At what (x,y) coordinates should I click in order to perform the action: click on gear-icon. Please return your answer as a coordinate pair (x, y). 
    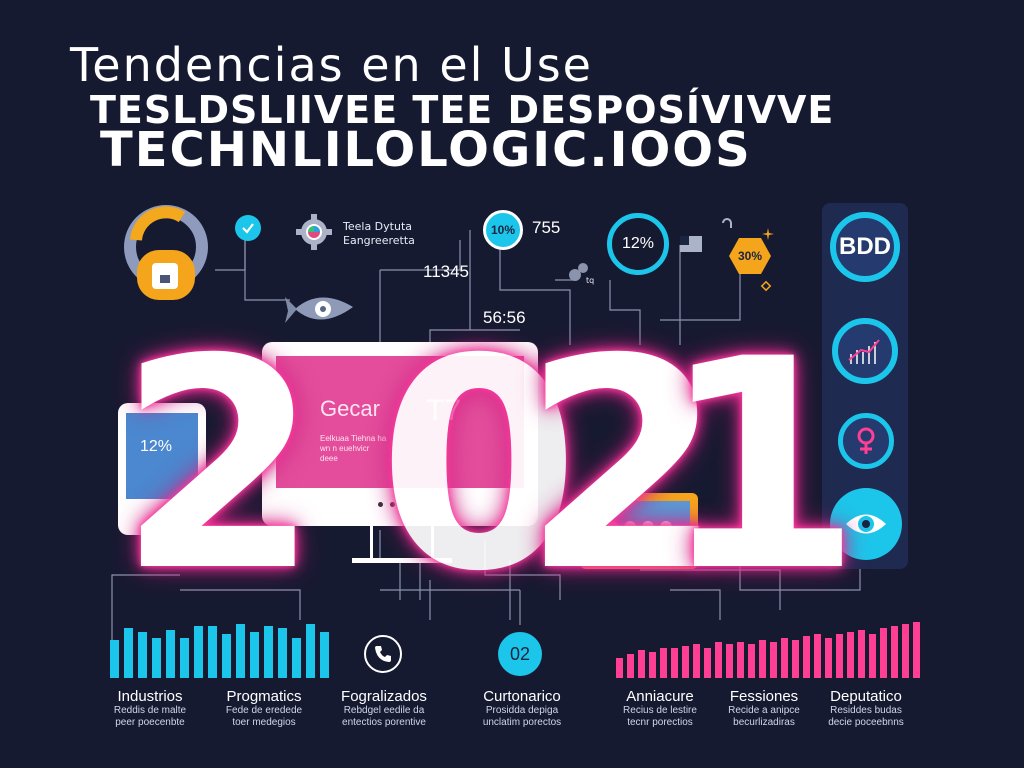
    Looking at the image, I should click on (314, 232).